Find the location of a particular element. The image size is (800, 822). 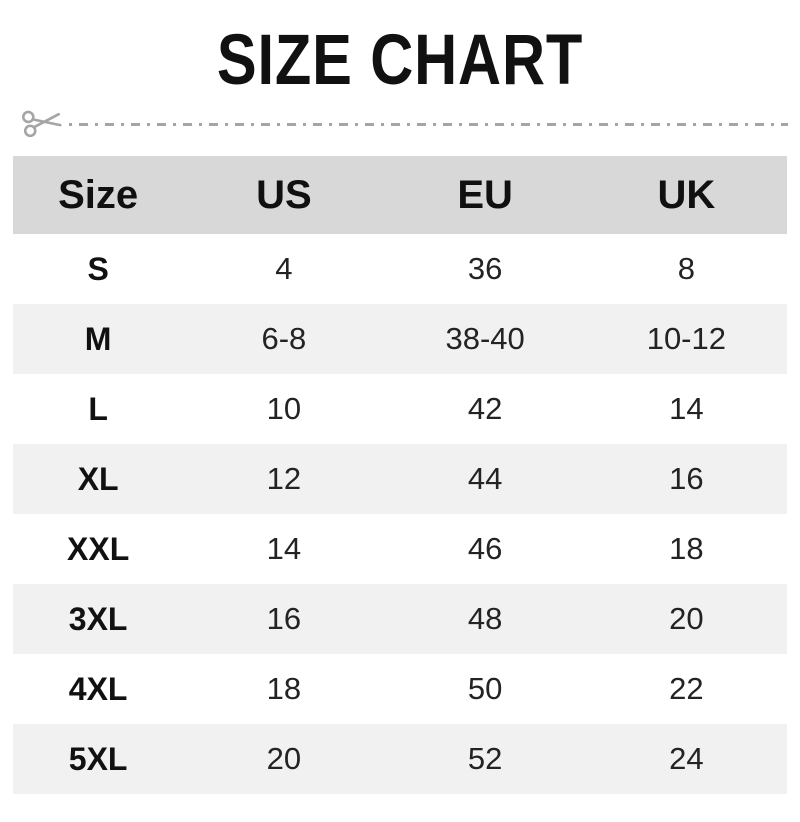

size-cell: M is located at coordinates (98, 338).